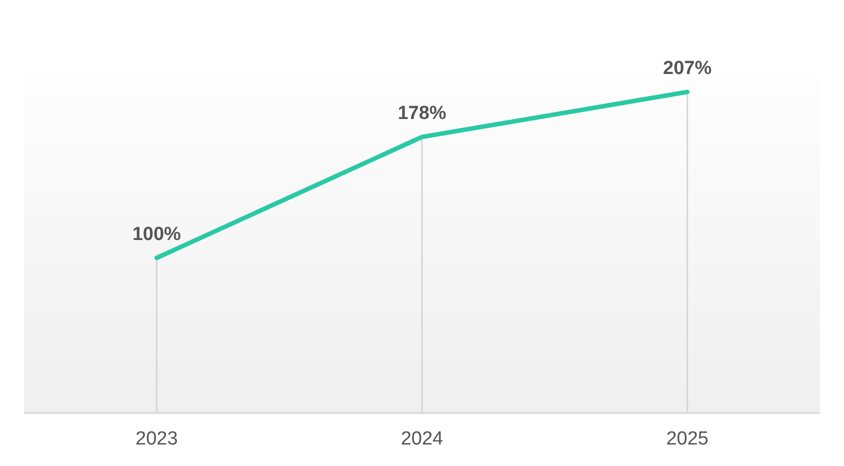  I want to click on x-tick-label: 2024, so click(422, 439).